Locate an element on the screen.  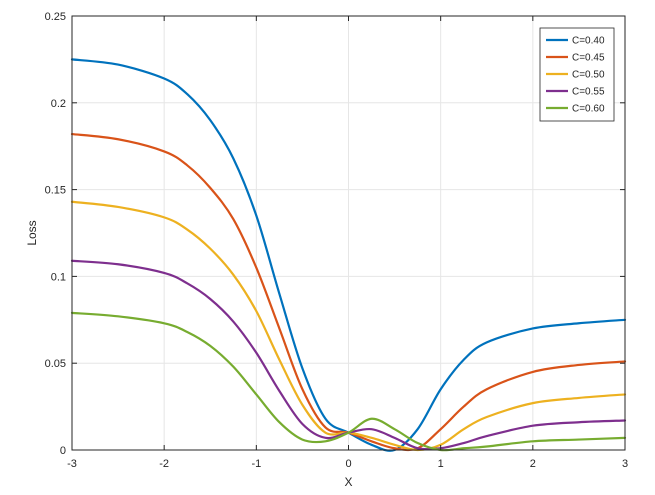
y-tick-label: 0.2 is located at coordinates (58, 104).